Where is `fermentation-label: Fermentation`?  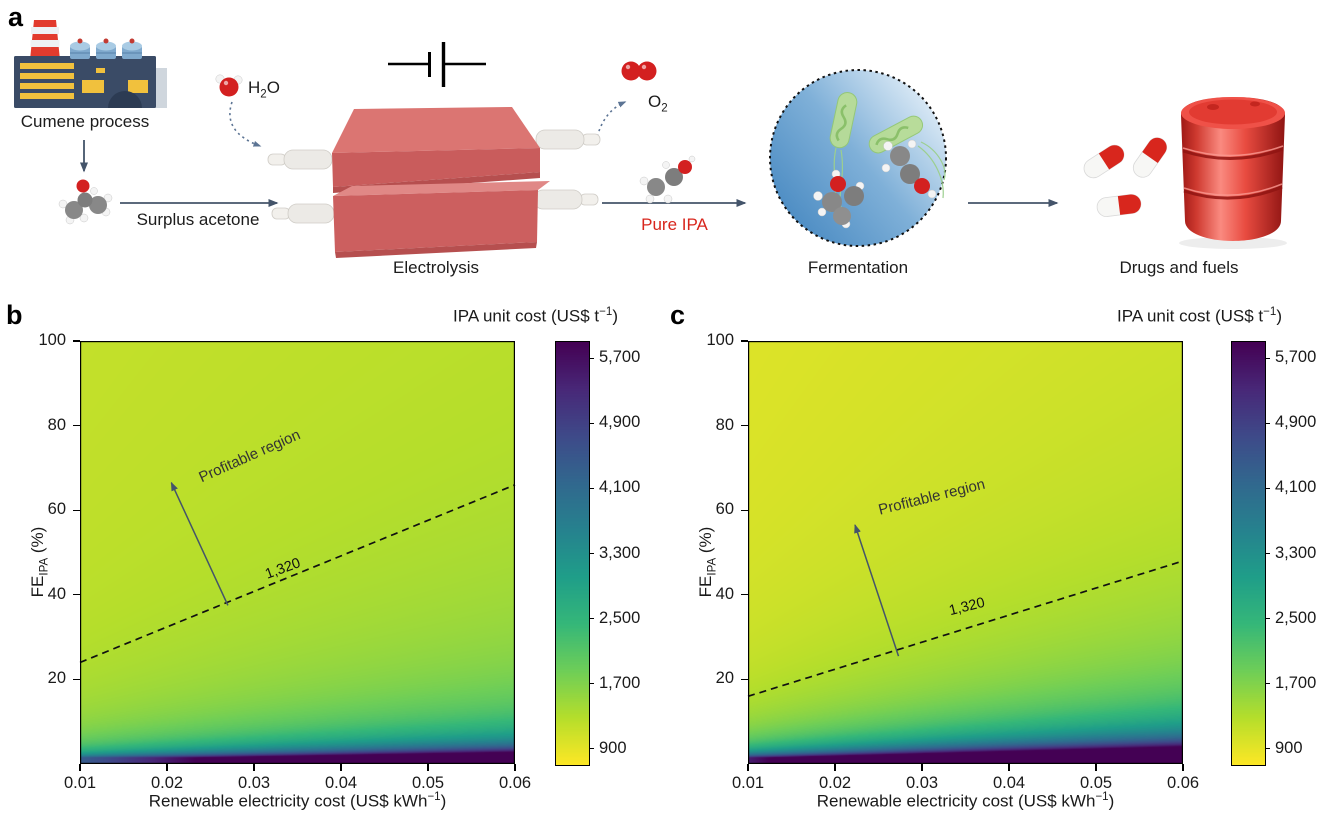 fermentation-label: Fermentation is located at coordinates (858, 267).